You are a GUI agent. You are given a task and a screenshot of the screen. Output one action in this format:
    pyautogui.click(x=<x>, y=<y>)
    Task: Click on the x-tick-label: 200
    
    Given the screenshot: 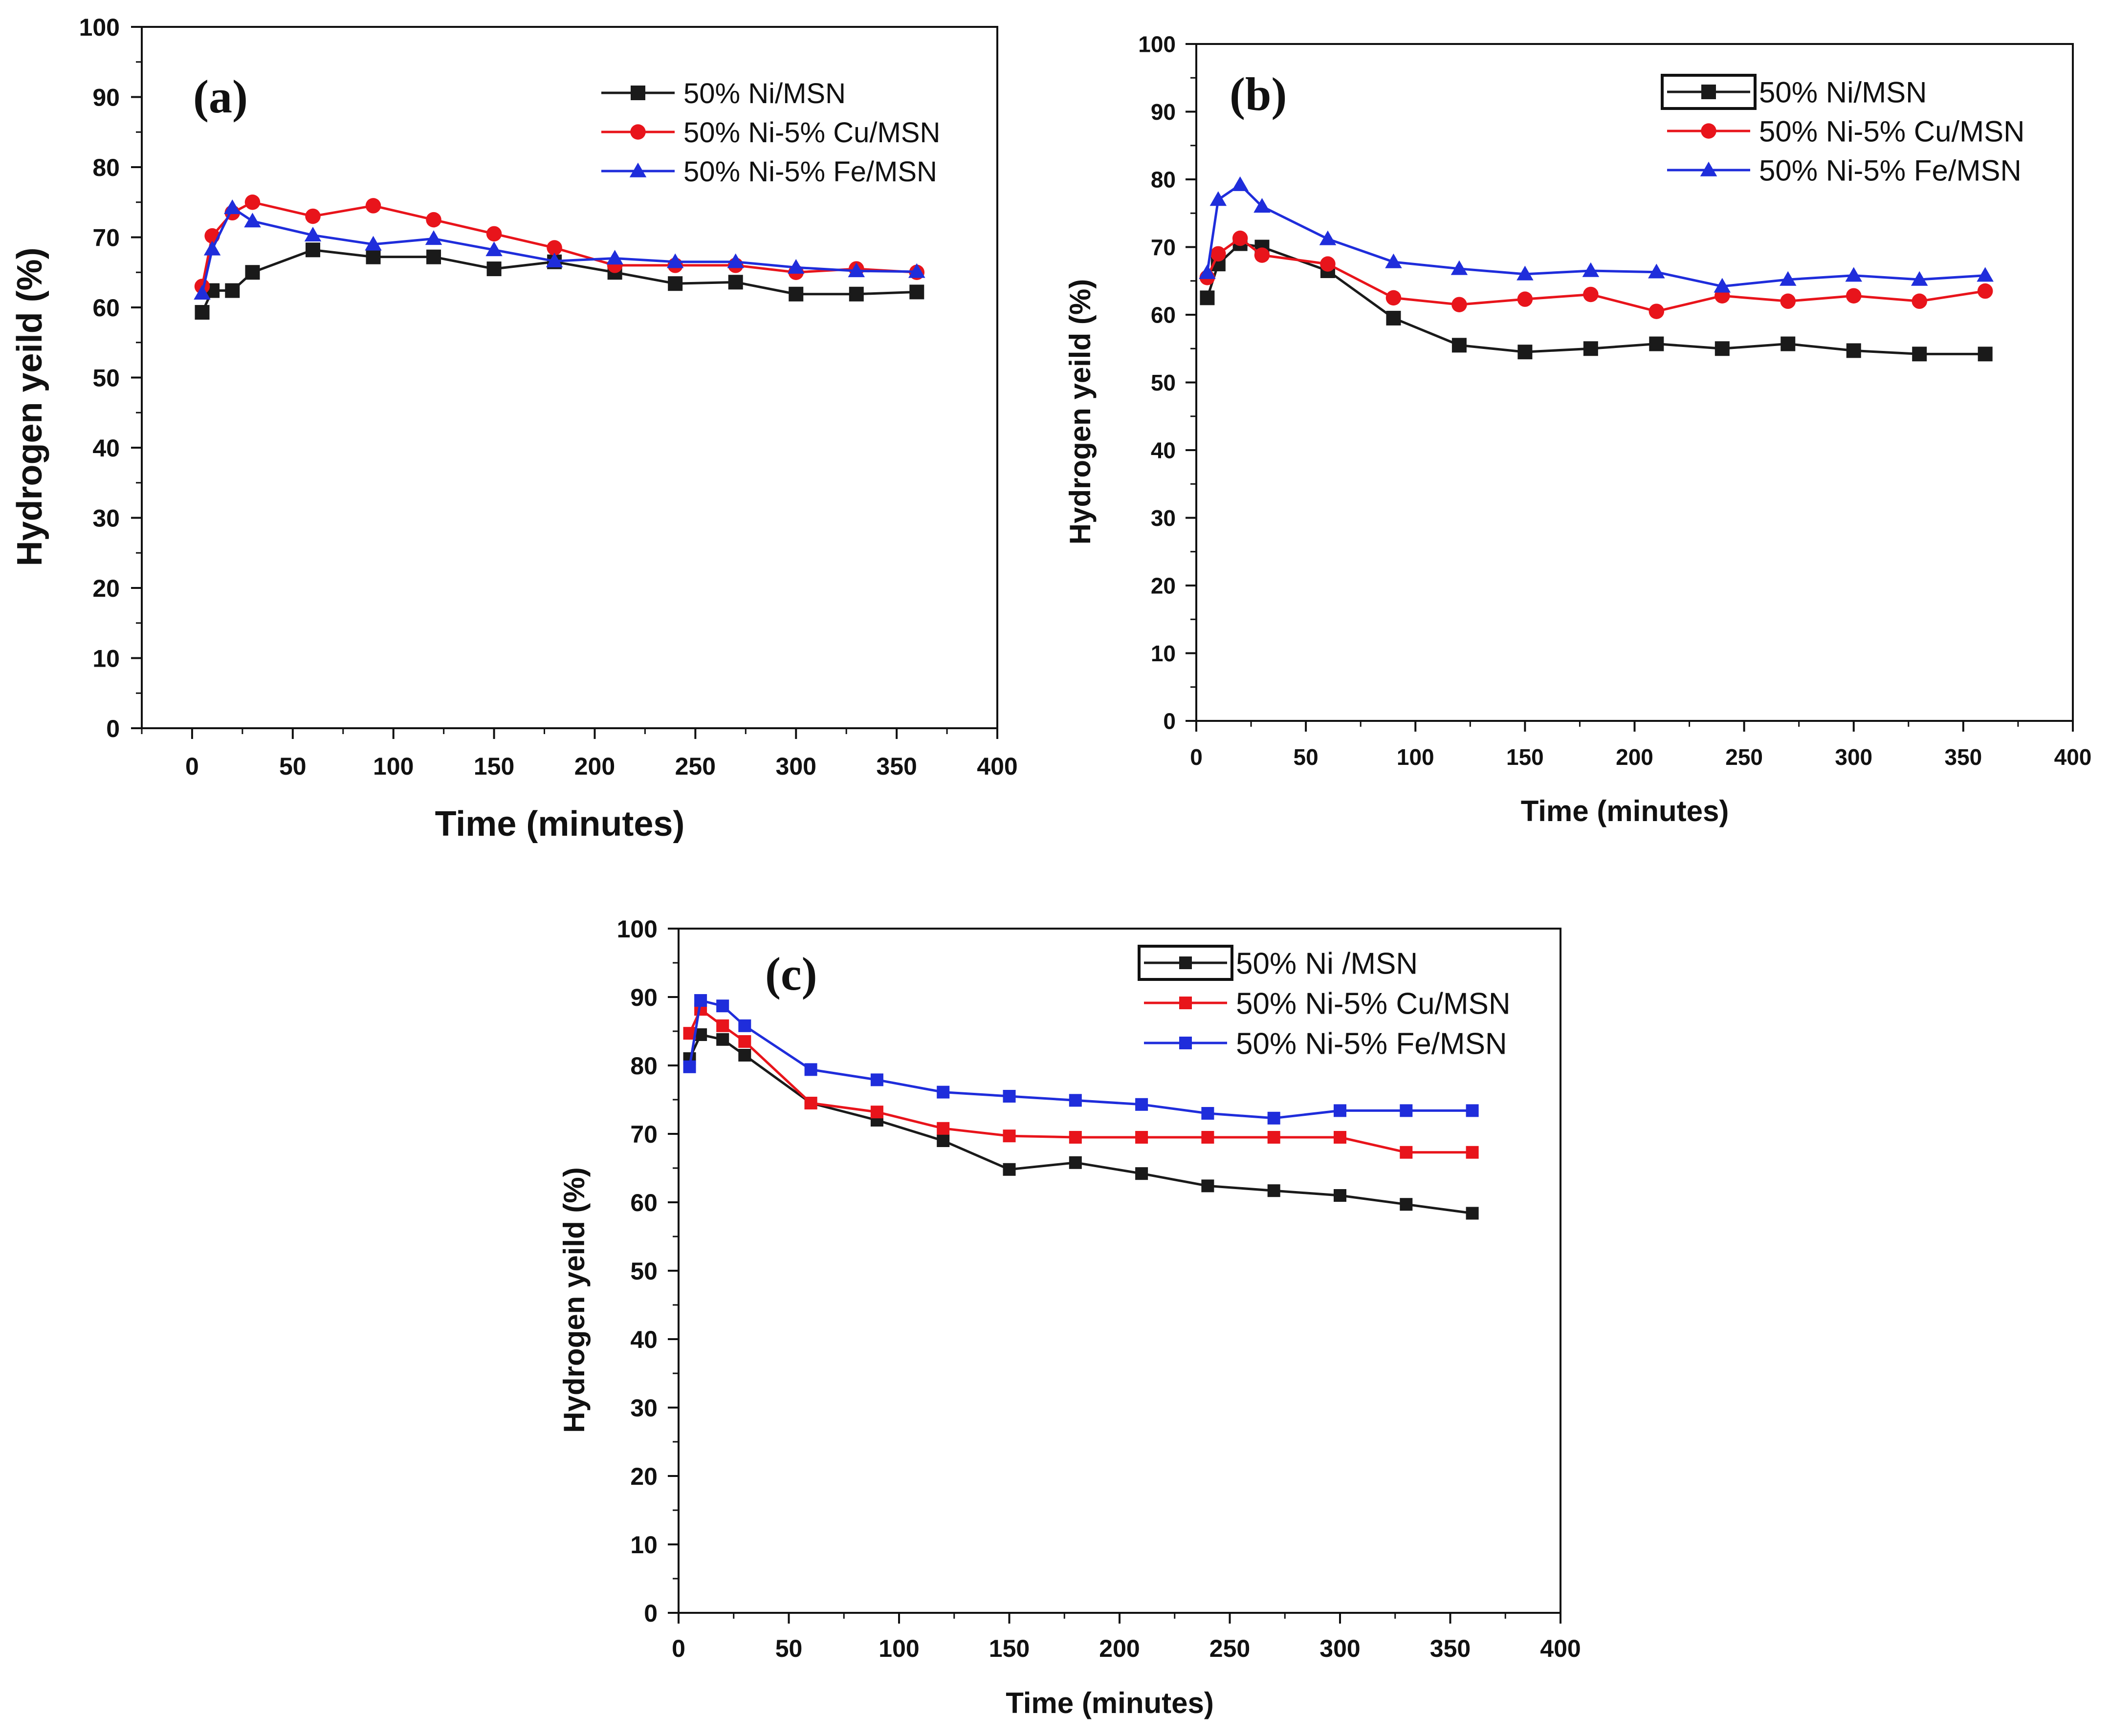 What is the action you would take?
    pyautogui.click(x=595, y=766)
    